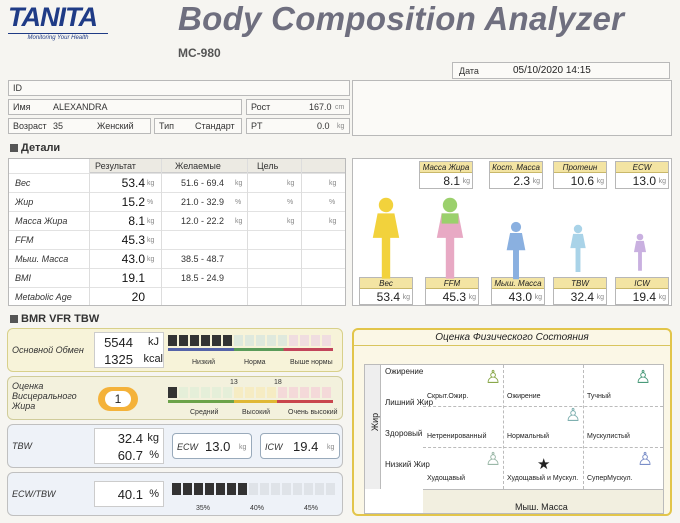 The width and height of the screenshot is (680, 523). What do you see at coordinates (133, 259) in the screenshot?
I see `row-value: 43.0` at bounding box center [133, 259].